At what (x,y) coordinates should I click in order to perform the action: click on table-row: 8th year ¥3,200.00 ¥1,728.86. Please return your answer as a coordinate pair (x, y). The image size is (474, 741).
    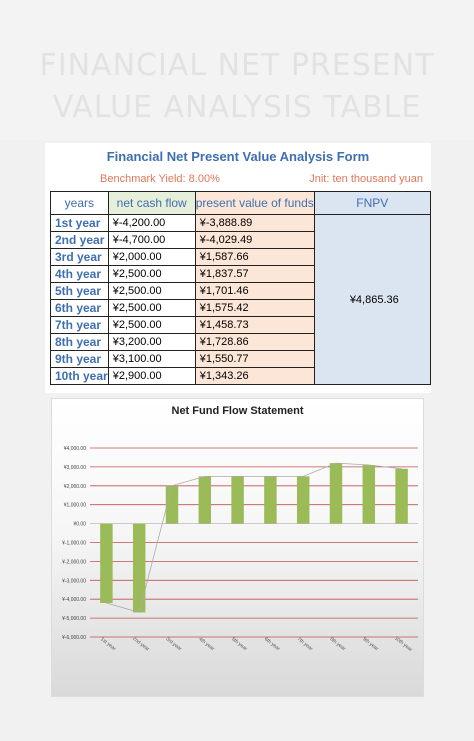
    Looking at the image, I should click on (240, 342).